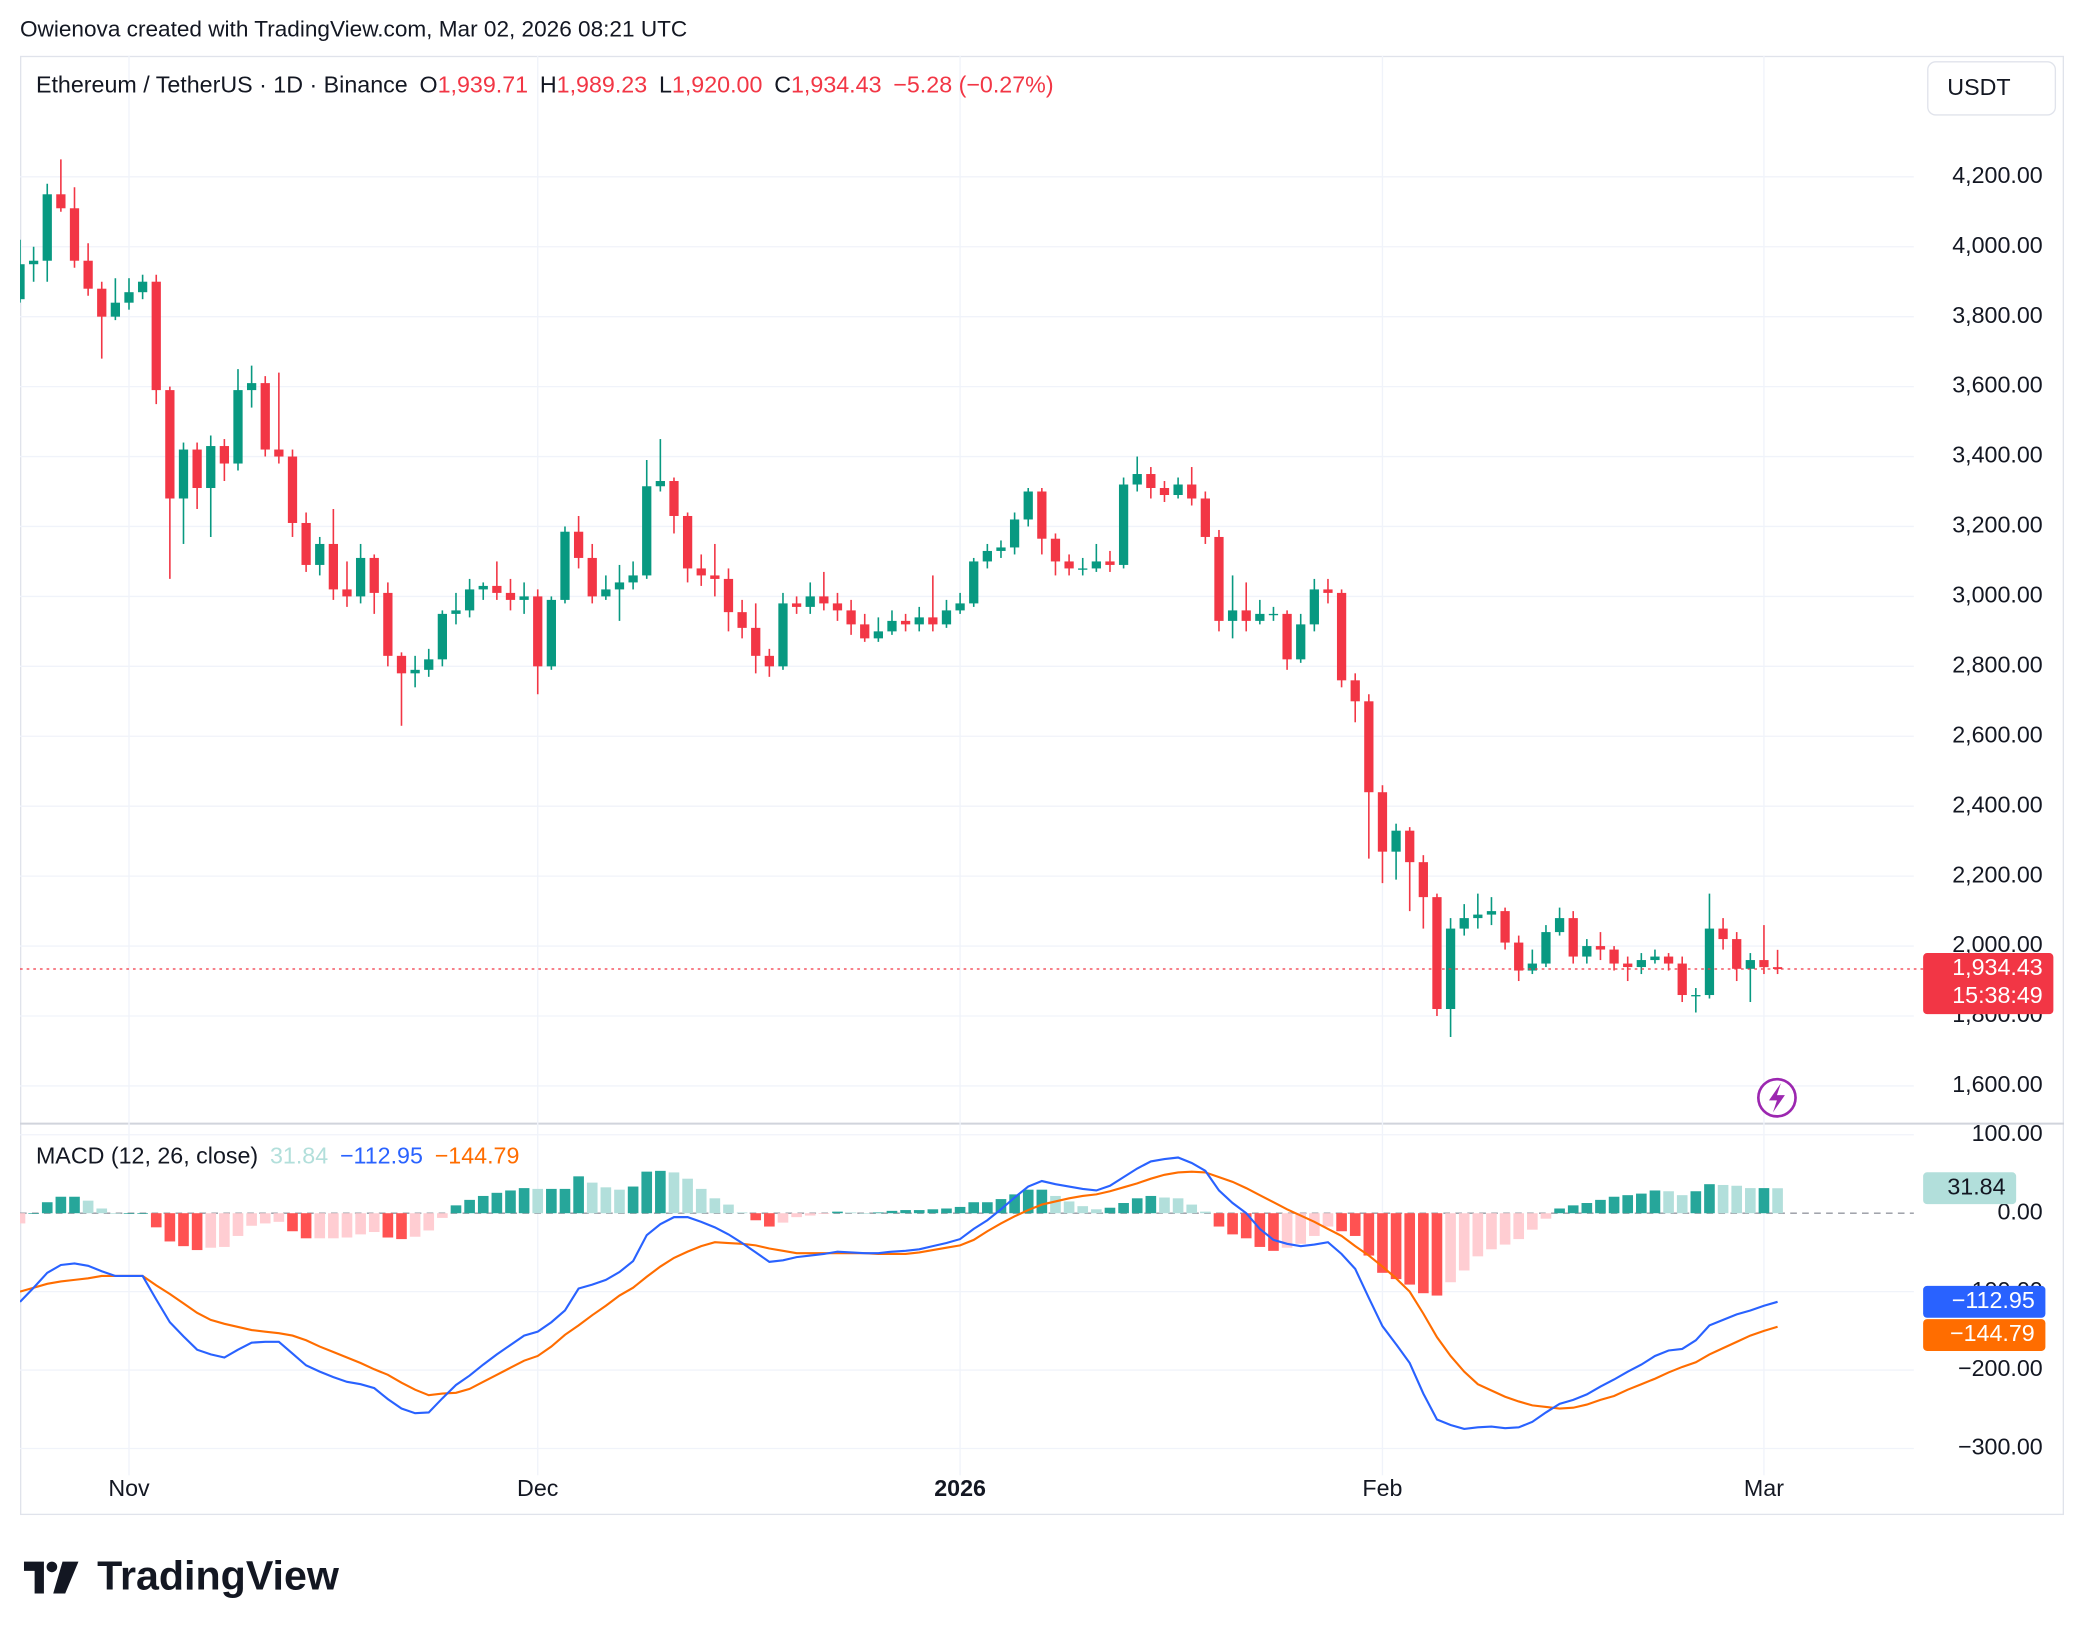 The image size is (2084, 1636). I want to click on alert-bolt, so click(1776, 1098).